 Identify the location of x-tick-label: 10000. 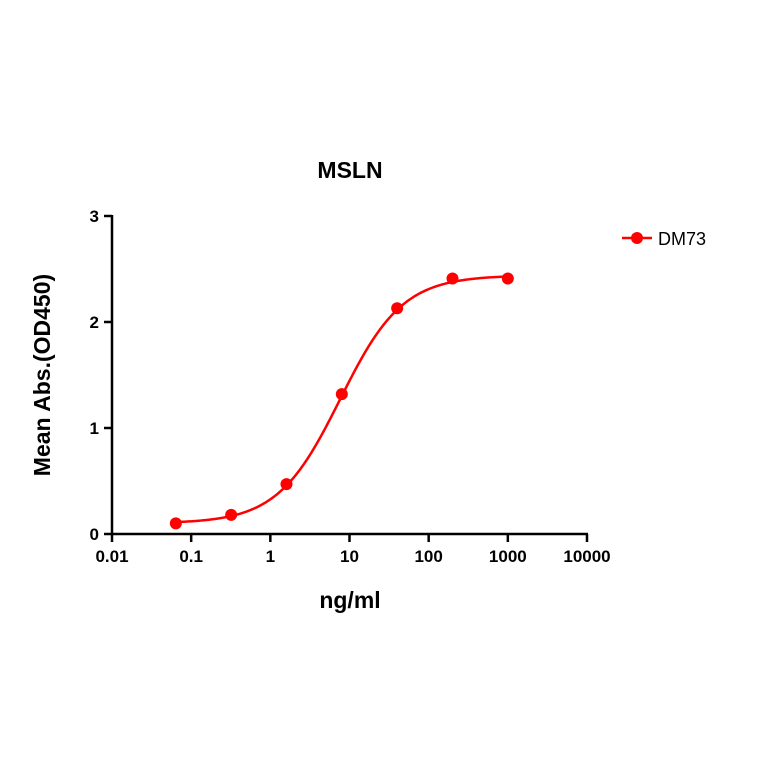
(586, 556).